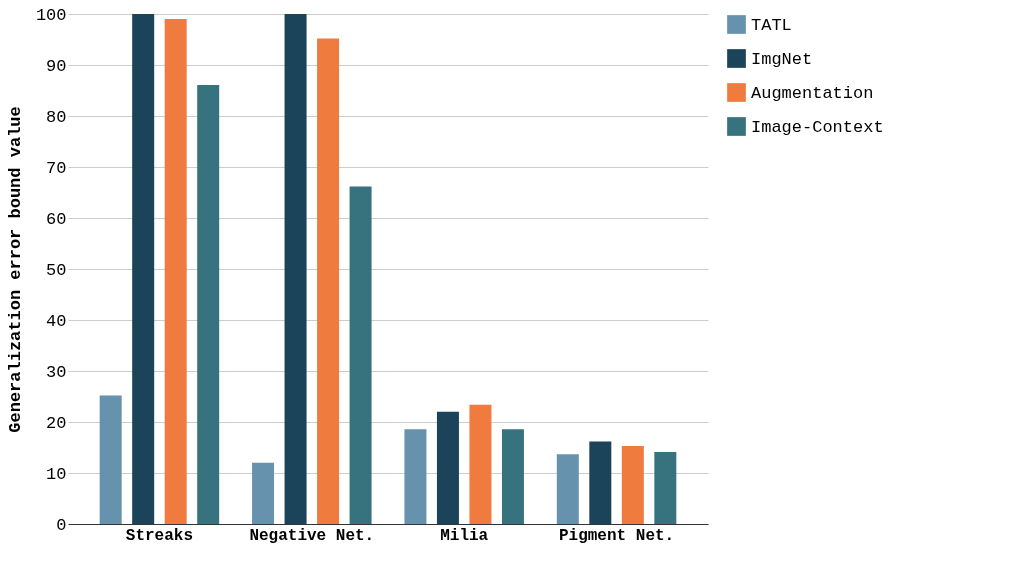 Image resolution: width=1031 pixels, height=570 pixels. I want to click on y-tick-label: 20, so click(56, 423).